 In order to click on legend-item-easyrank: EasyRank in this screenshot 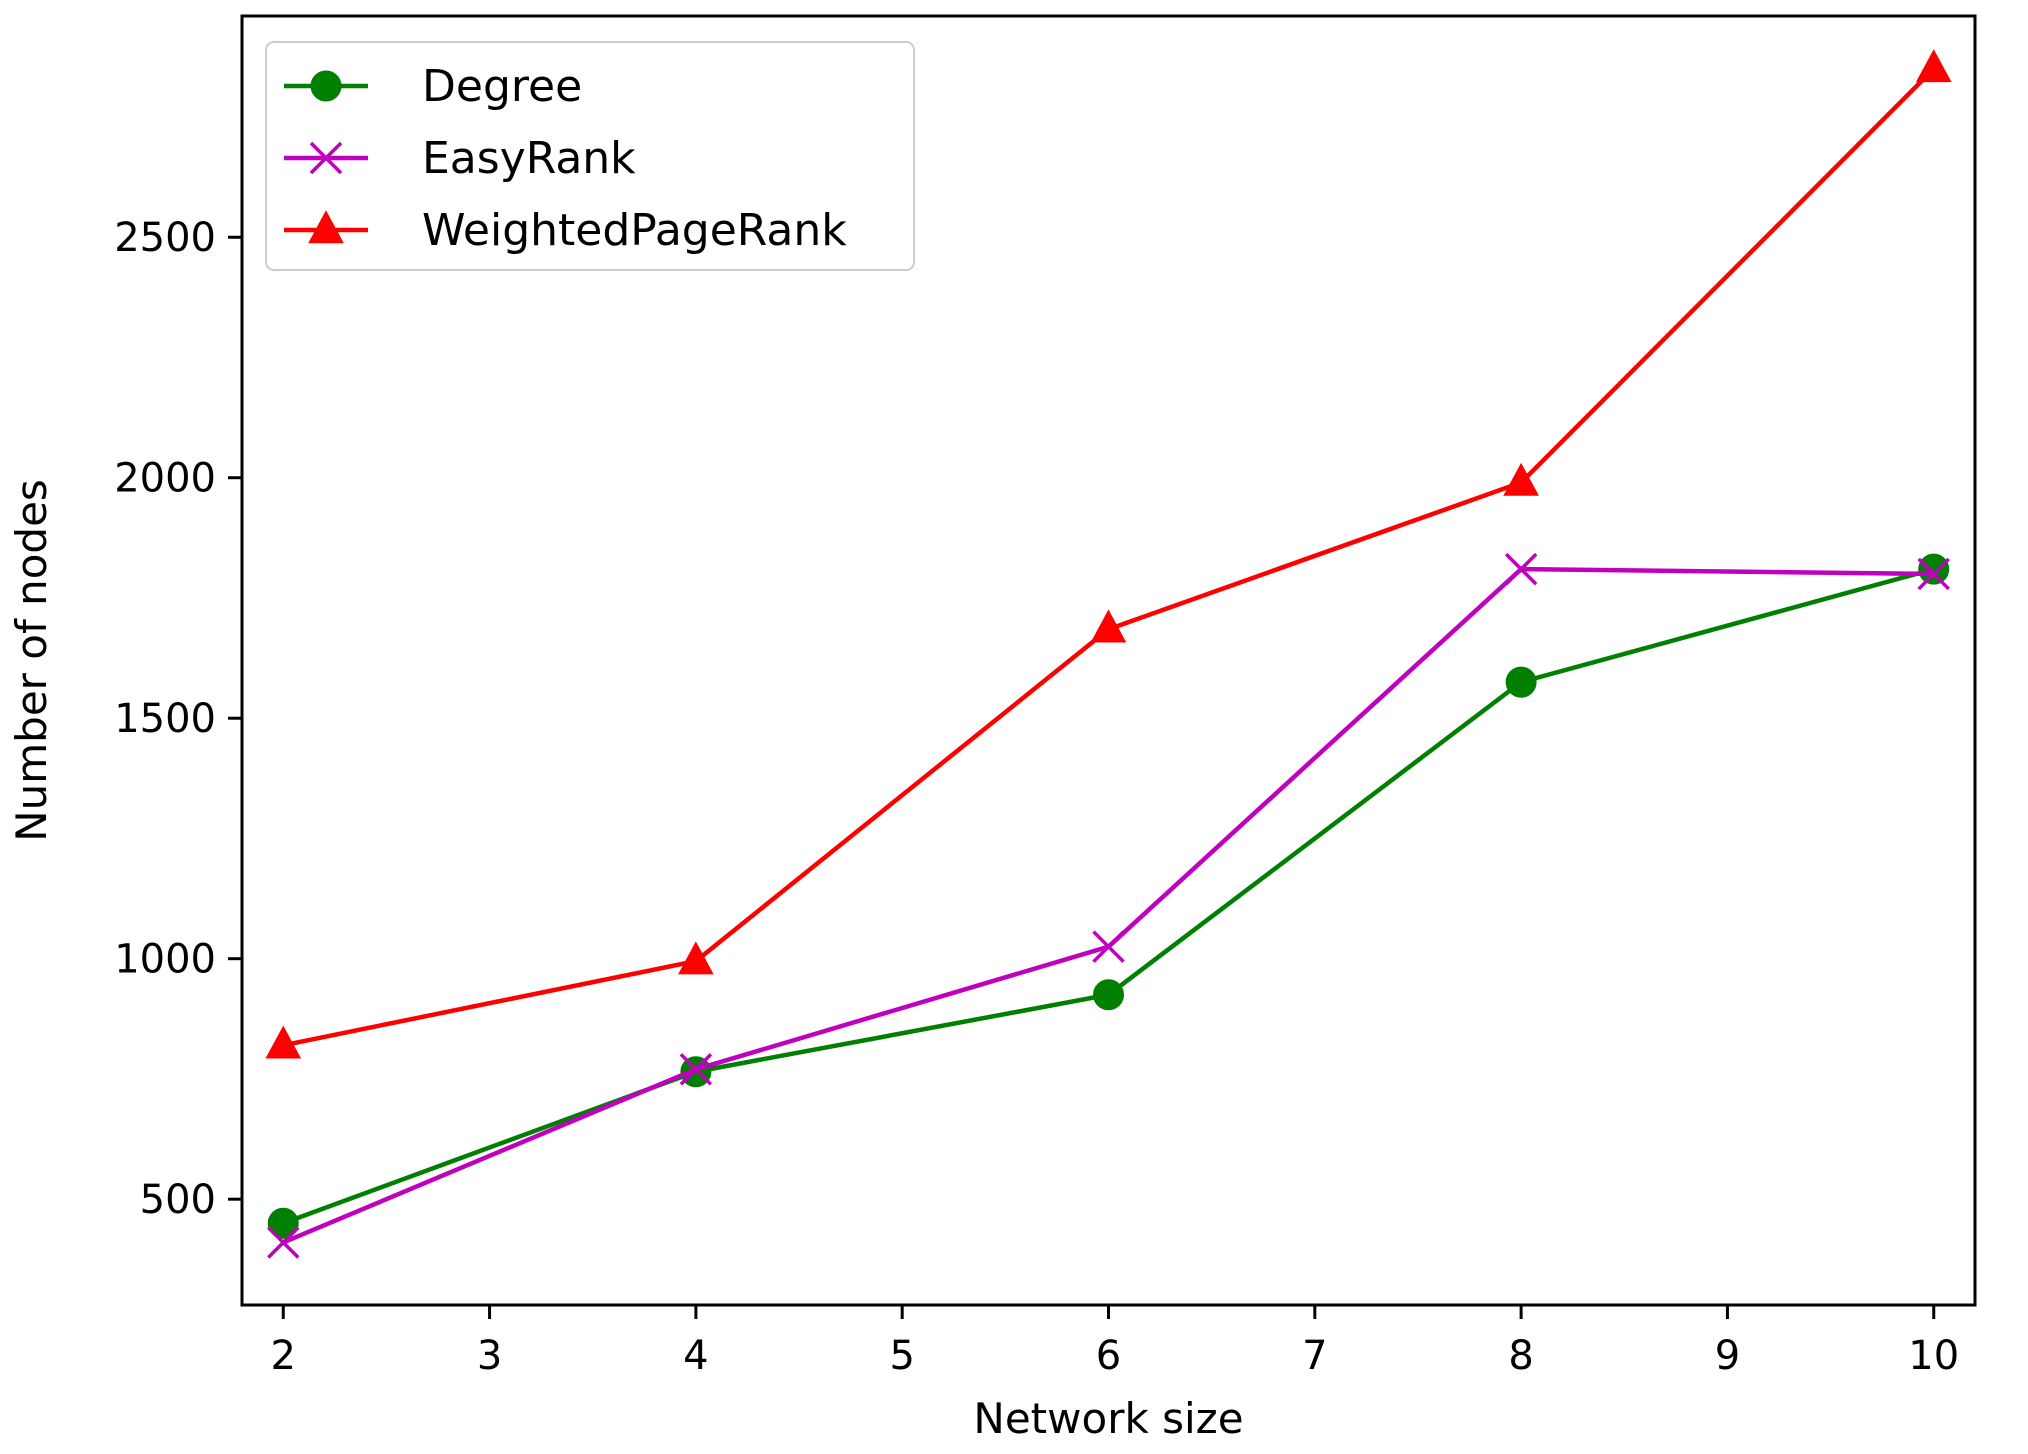, I will do `click(460, 158)`.